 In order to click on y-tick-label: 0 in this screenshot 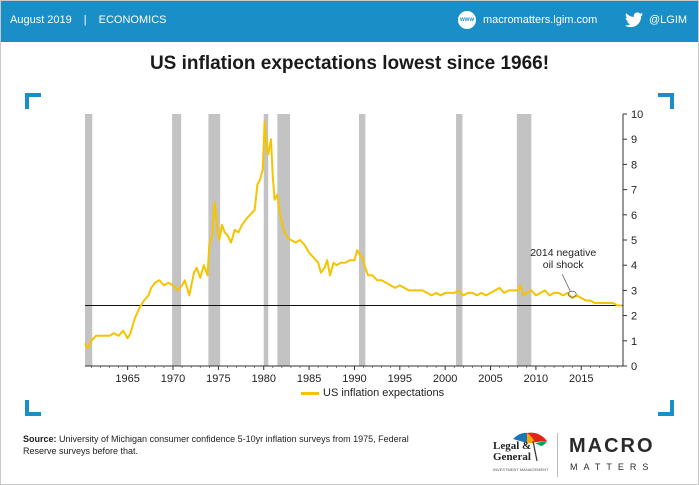, I will do `click(634, 367)`.